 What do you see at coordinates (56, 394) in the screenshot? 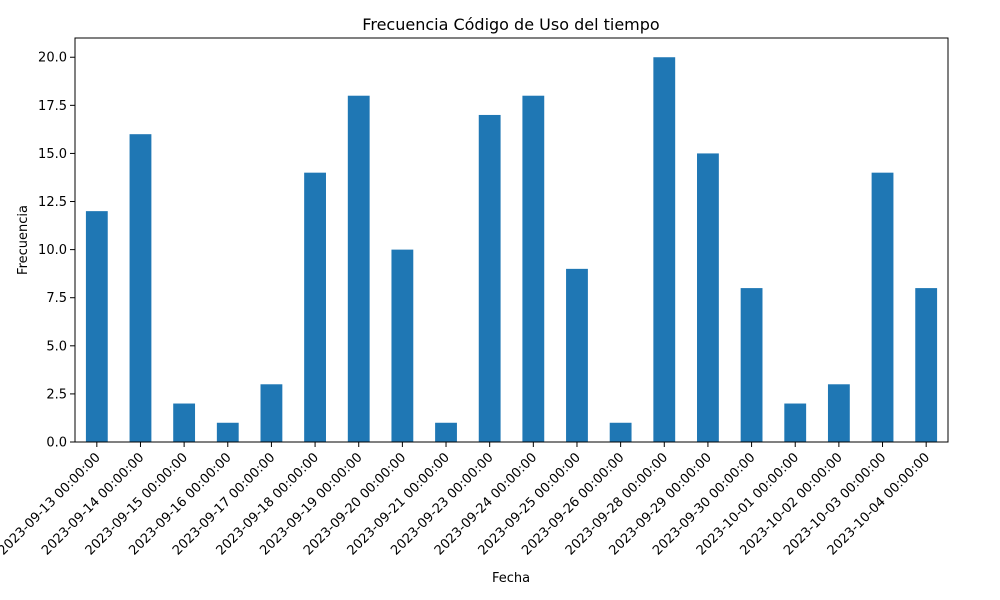
I see `y-tick-label-1: 2.5` at bounding box center [56, 394].